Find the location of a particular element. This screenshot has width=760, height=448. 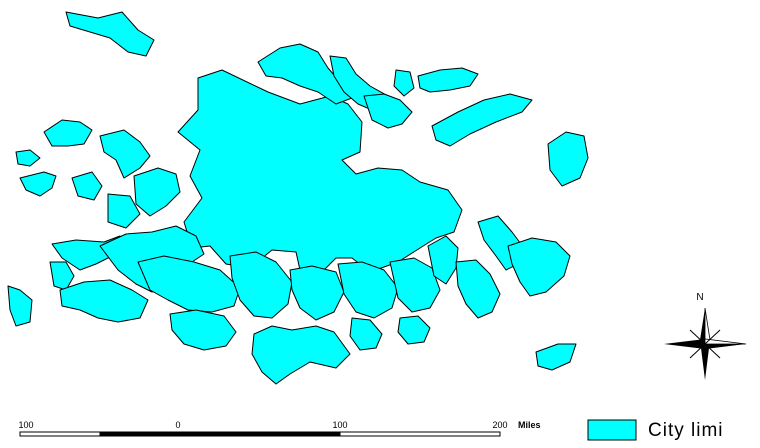

legend: City limi is located at coordinates (656, 430).